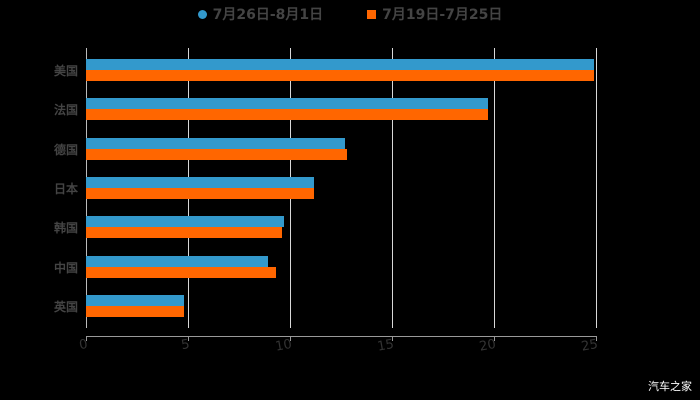 This screenshot has width=700, height=400. I want to click on category-label: 中国, so click(65, 267).